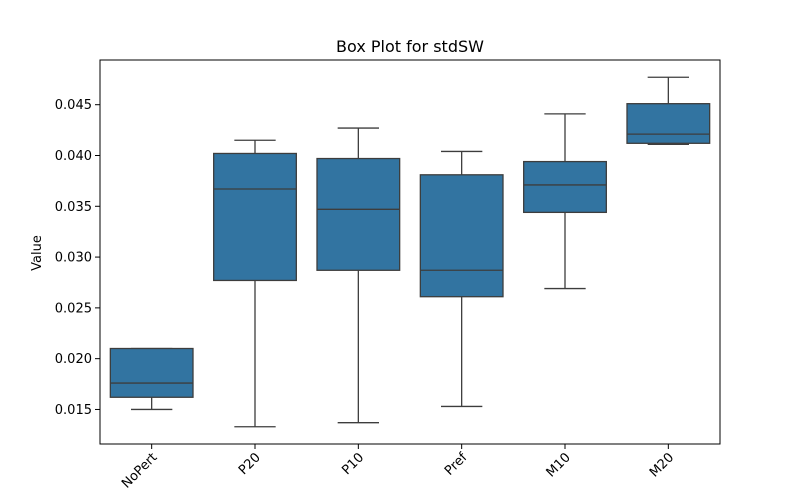 The width and height of the screenshot is (800, 504). What do you see at coordinates (565, 187) in the screenshot?
I see `box-m10` at bounding box center [565, 187].